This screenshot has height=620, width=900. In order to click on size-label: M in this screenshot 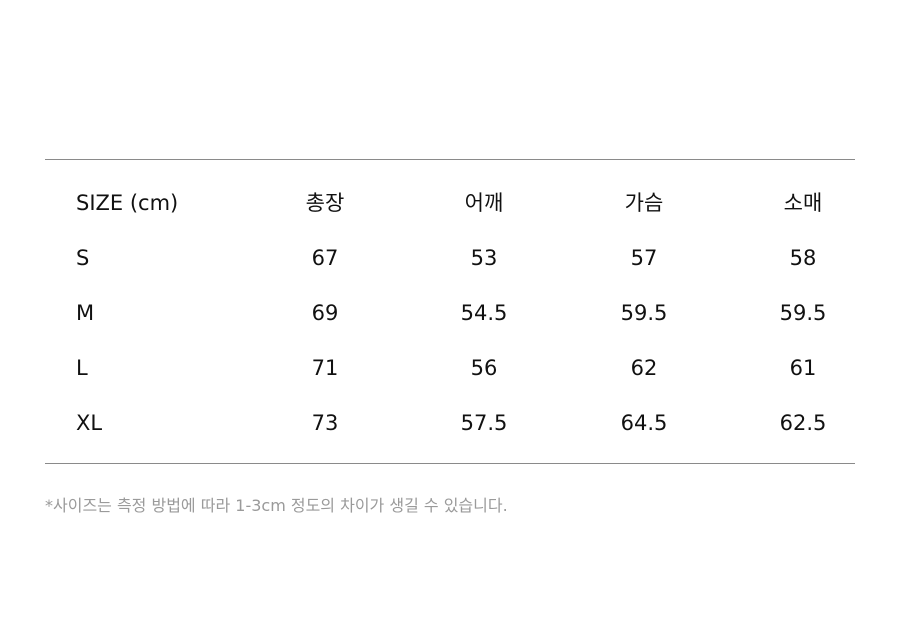, I will do `click(85, 313)`.